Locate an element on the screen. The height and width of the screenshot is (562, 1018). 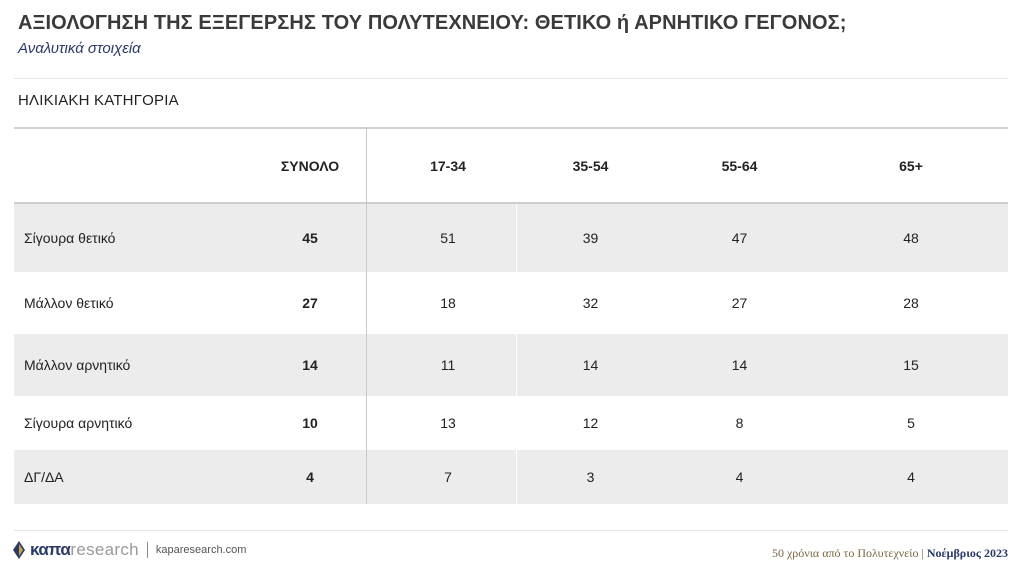
table-row: ΔΓ/ΔΑ 4 7 3 4 4 is located at coordinates (511, 477).